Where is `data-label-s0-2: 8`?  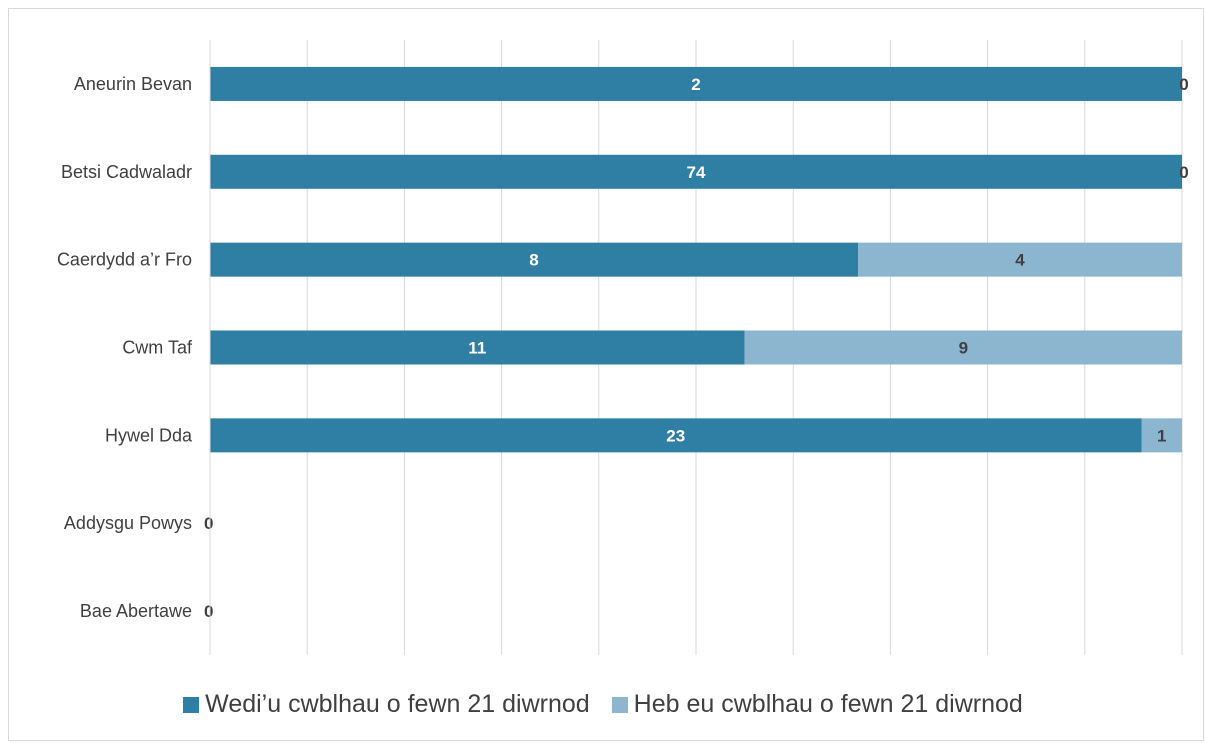 data-label-s0-2: 8 is located at coordinates (533, 260).